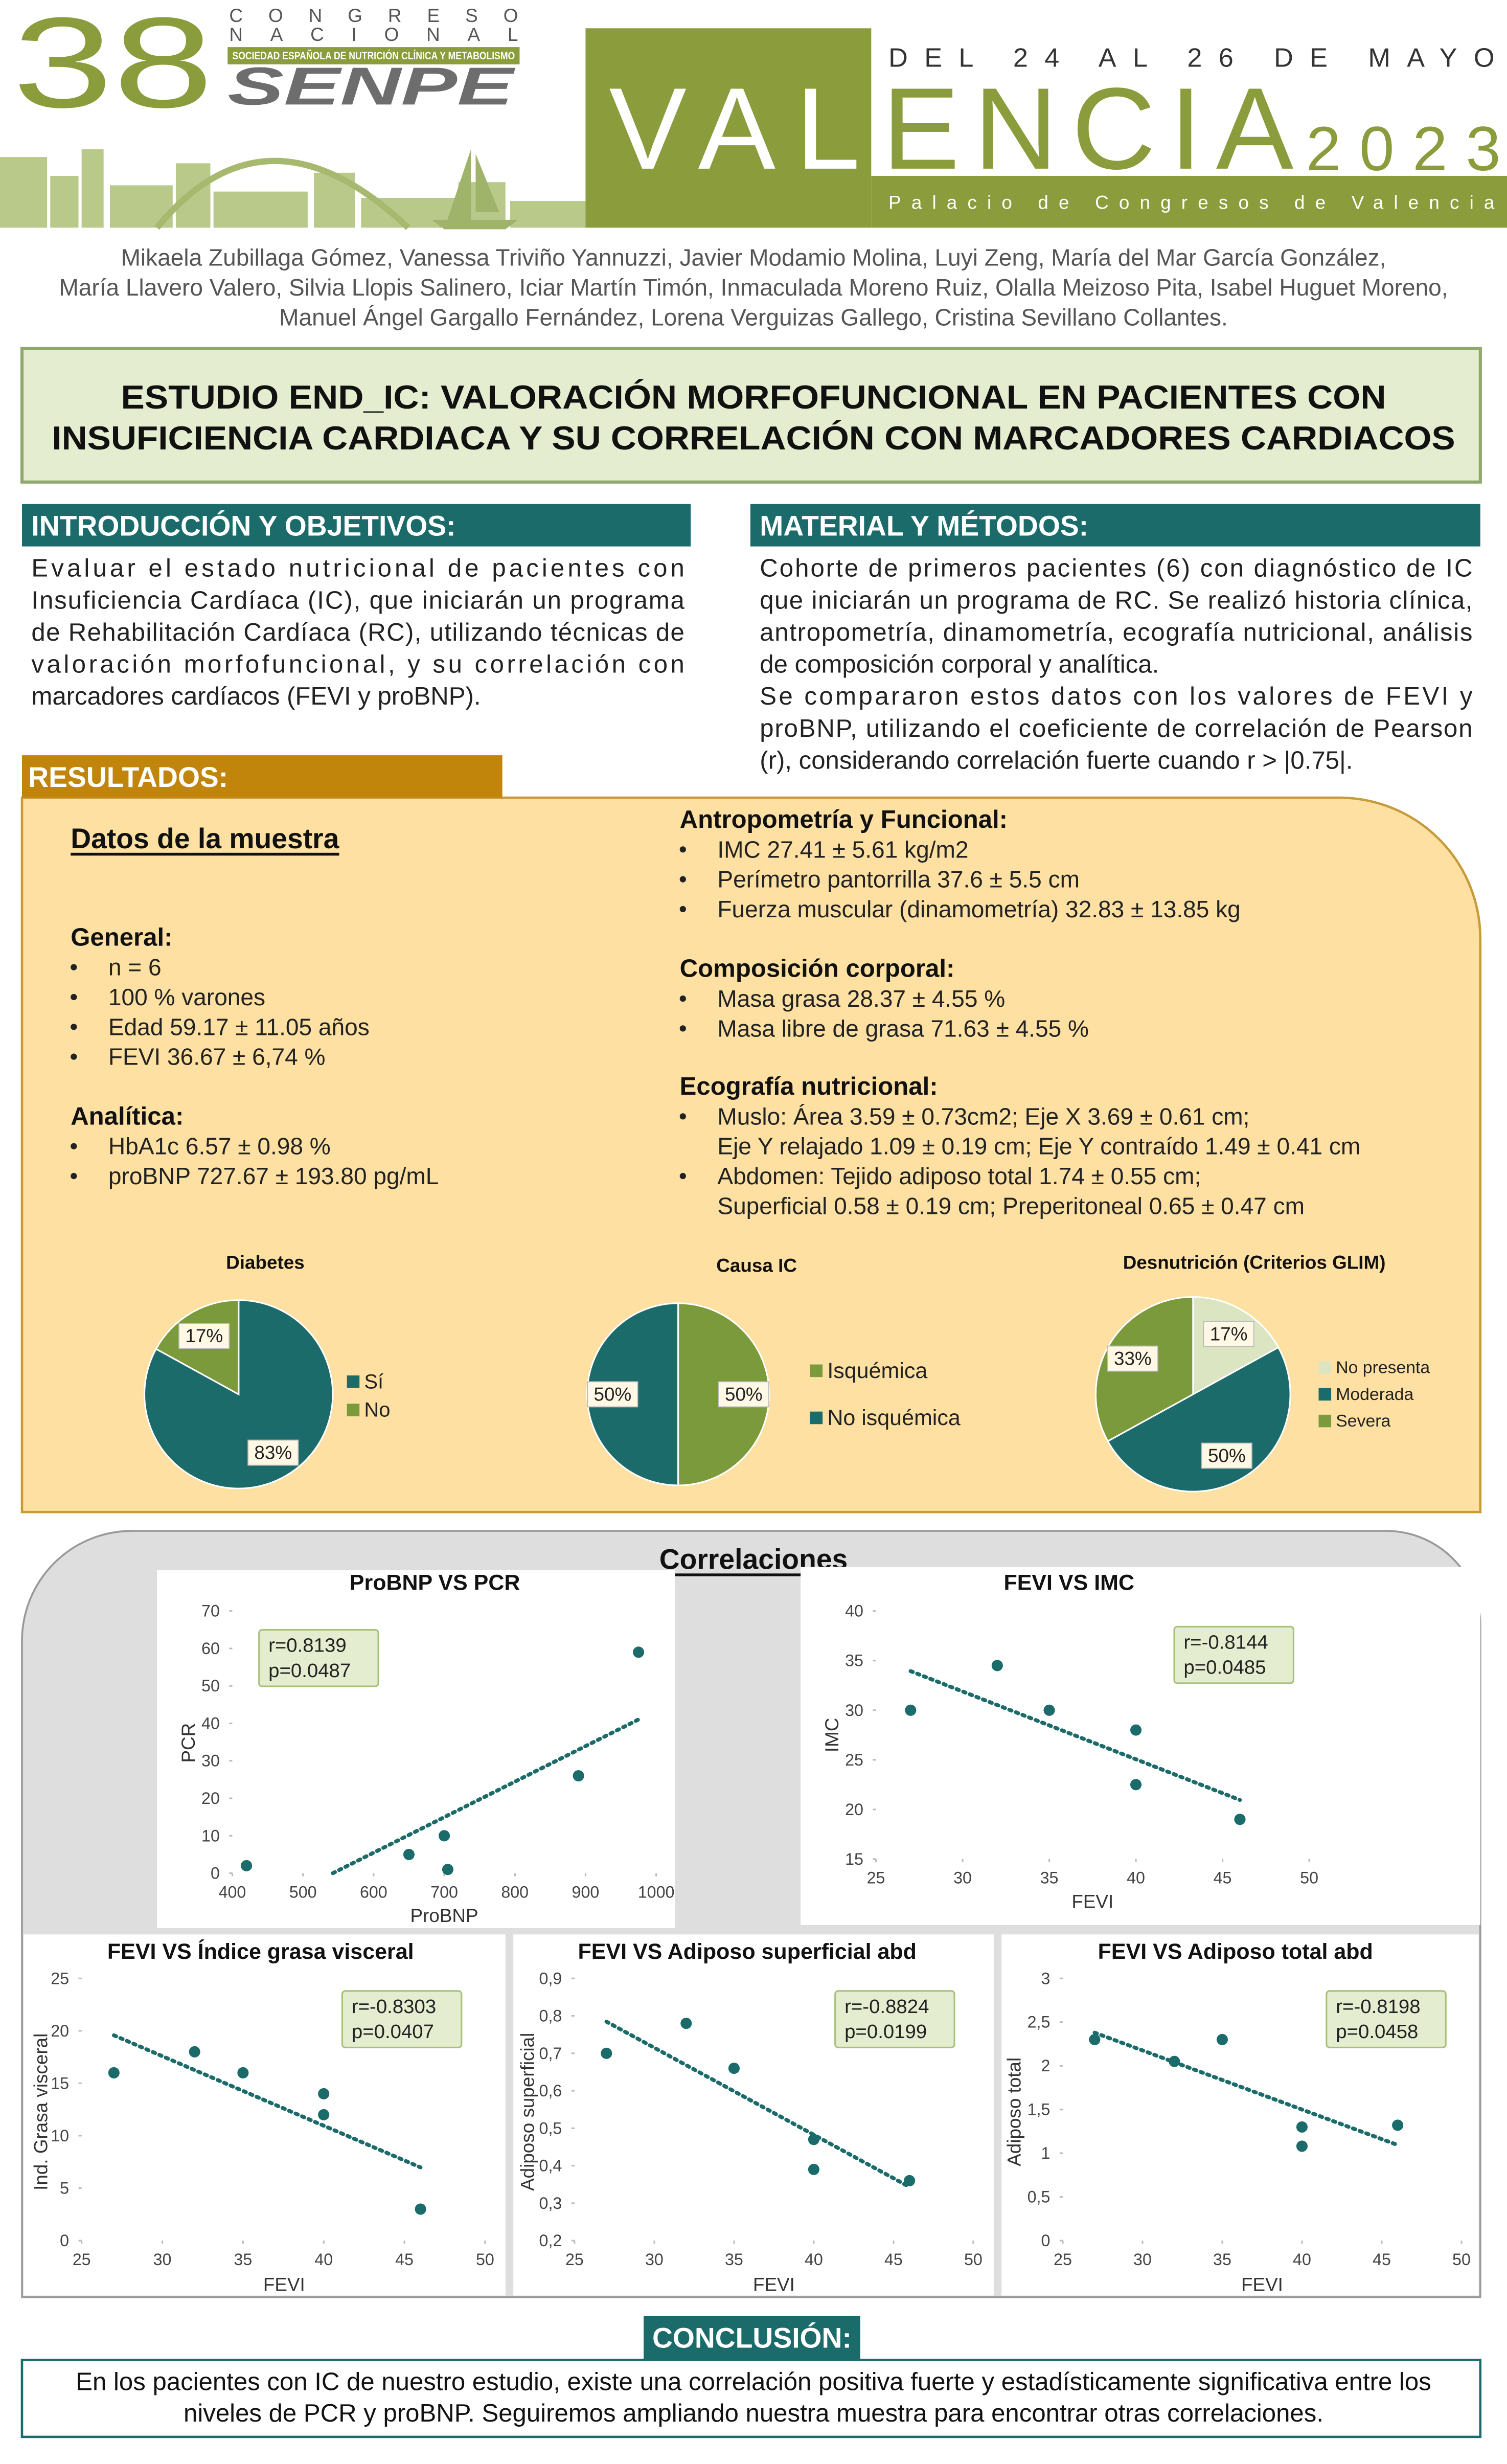 This screenshot has width=1507, height=2464. I want to click on y-tick-label: 70, so click(210, 1611).